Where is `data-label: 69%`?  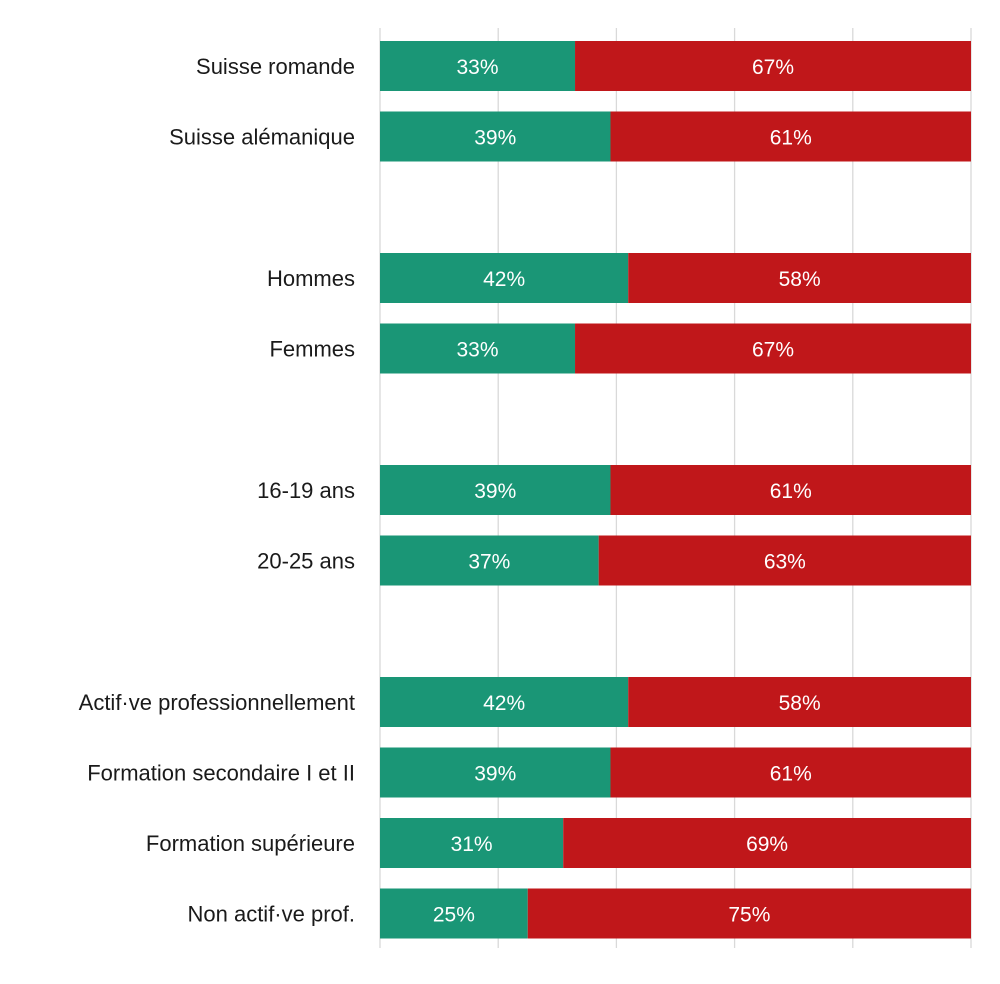 data-label: 69% is located at coordinates (767, 844).